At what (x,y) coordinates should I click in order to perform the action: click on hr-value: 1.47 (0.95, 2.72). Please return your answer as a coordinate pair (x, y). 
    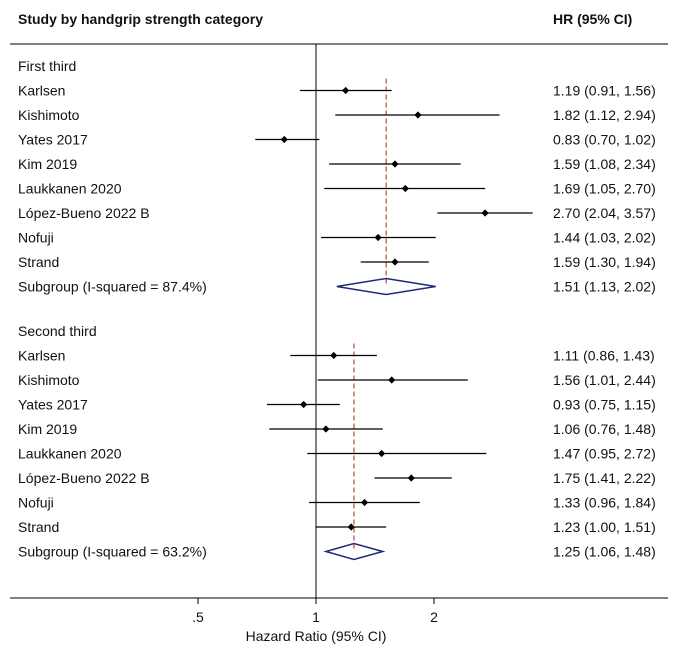
    Looking at the image, I should click on (604, 454).